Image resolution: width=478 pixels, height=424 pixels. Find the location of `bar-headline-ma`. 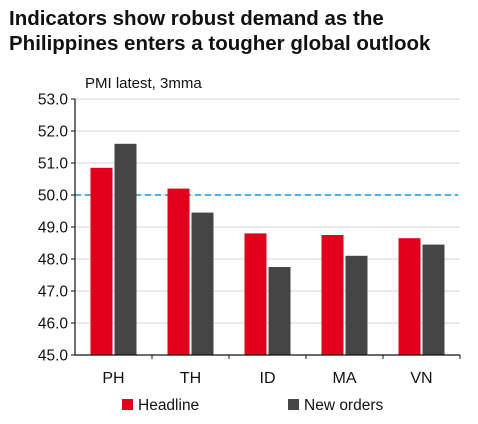

bar-headline-ma is located at coordinates (332, 295).